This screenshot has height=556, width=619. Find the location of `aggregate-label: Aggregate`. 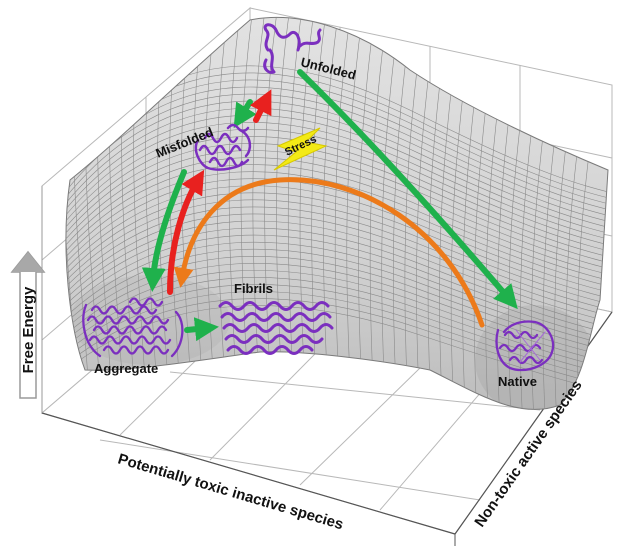

aggregate-label: Aggregate is located at coordinates (126, 368).